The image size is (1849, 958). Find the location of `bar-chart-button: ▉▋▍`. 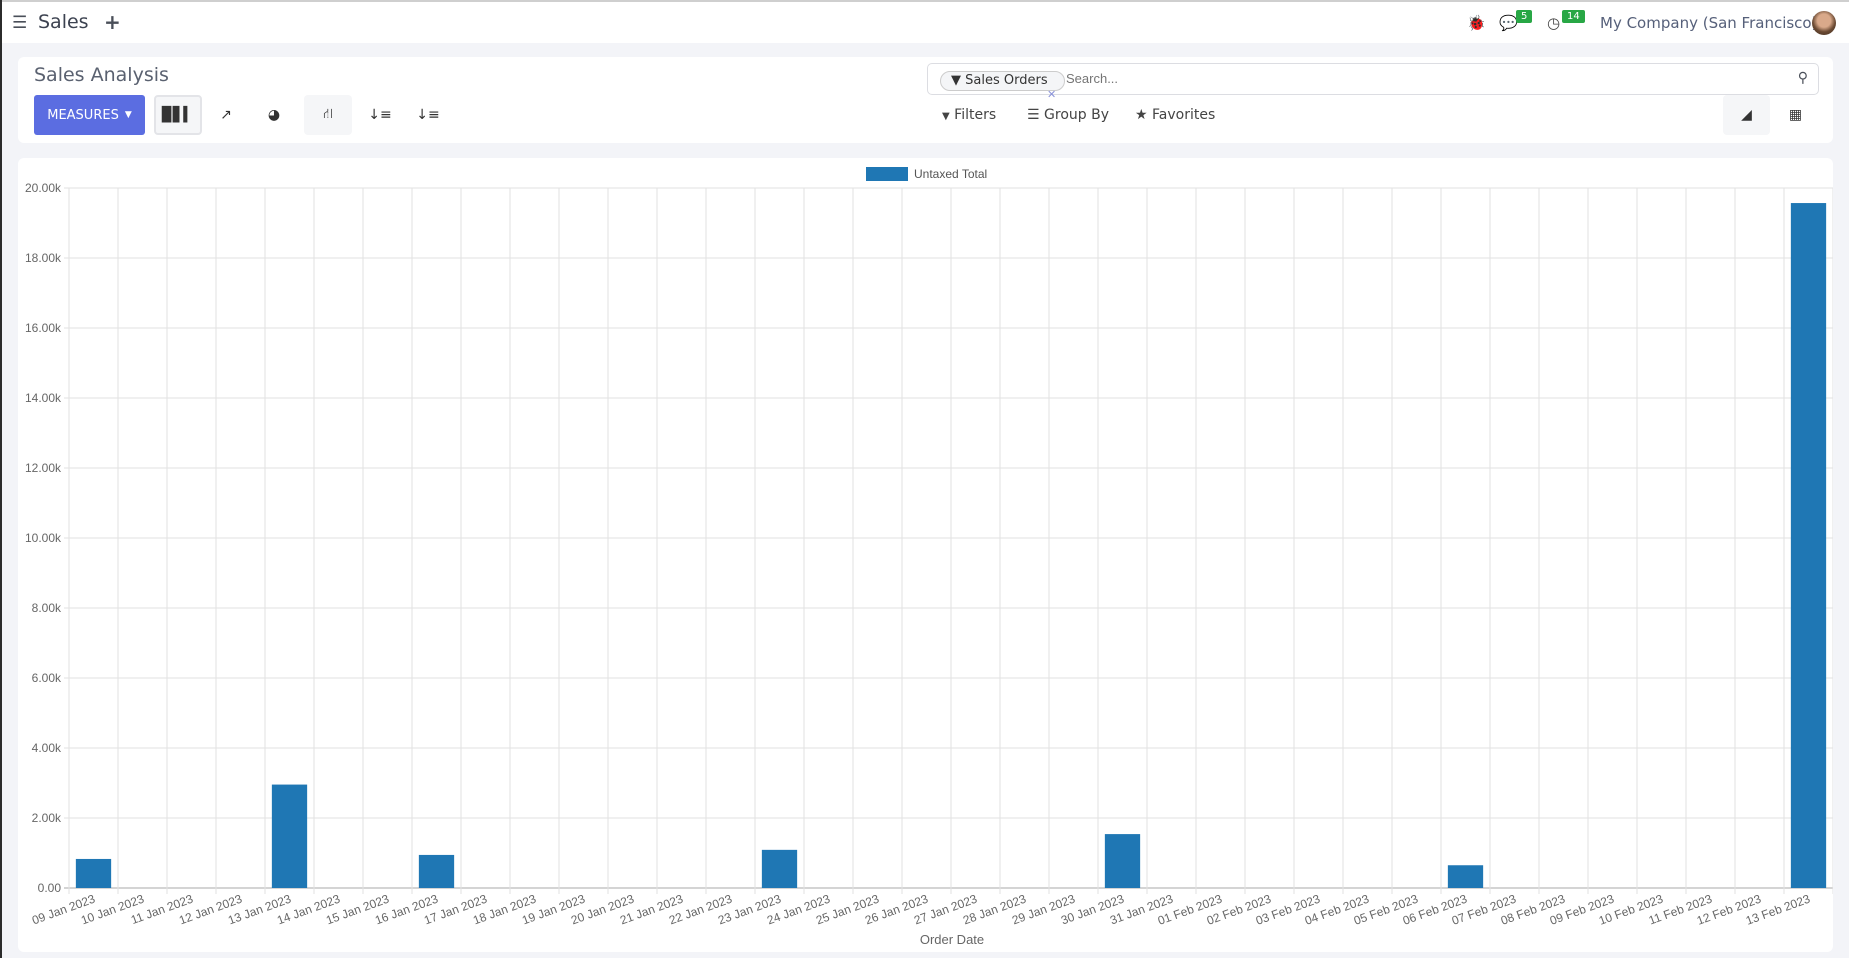

bar-chart-button: ▉▋▍ is located at coordinates (178, 115).